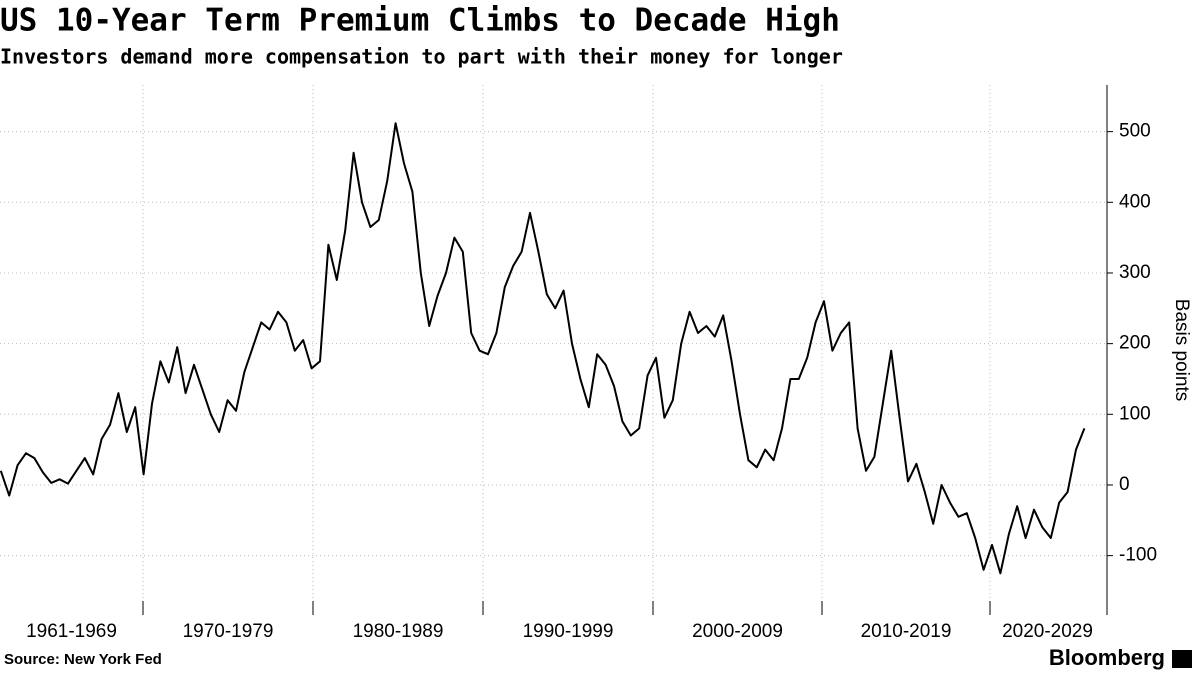 The image size is (1195, 673). Describe the element at coordinates (1124, 484) in the screenshot. I see `y-tick-label: 0` at that location.